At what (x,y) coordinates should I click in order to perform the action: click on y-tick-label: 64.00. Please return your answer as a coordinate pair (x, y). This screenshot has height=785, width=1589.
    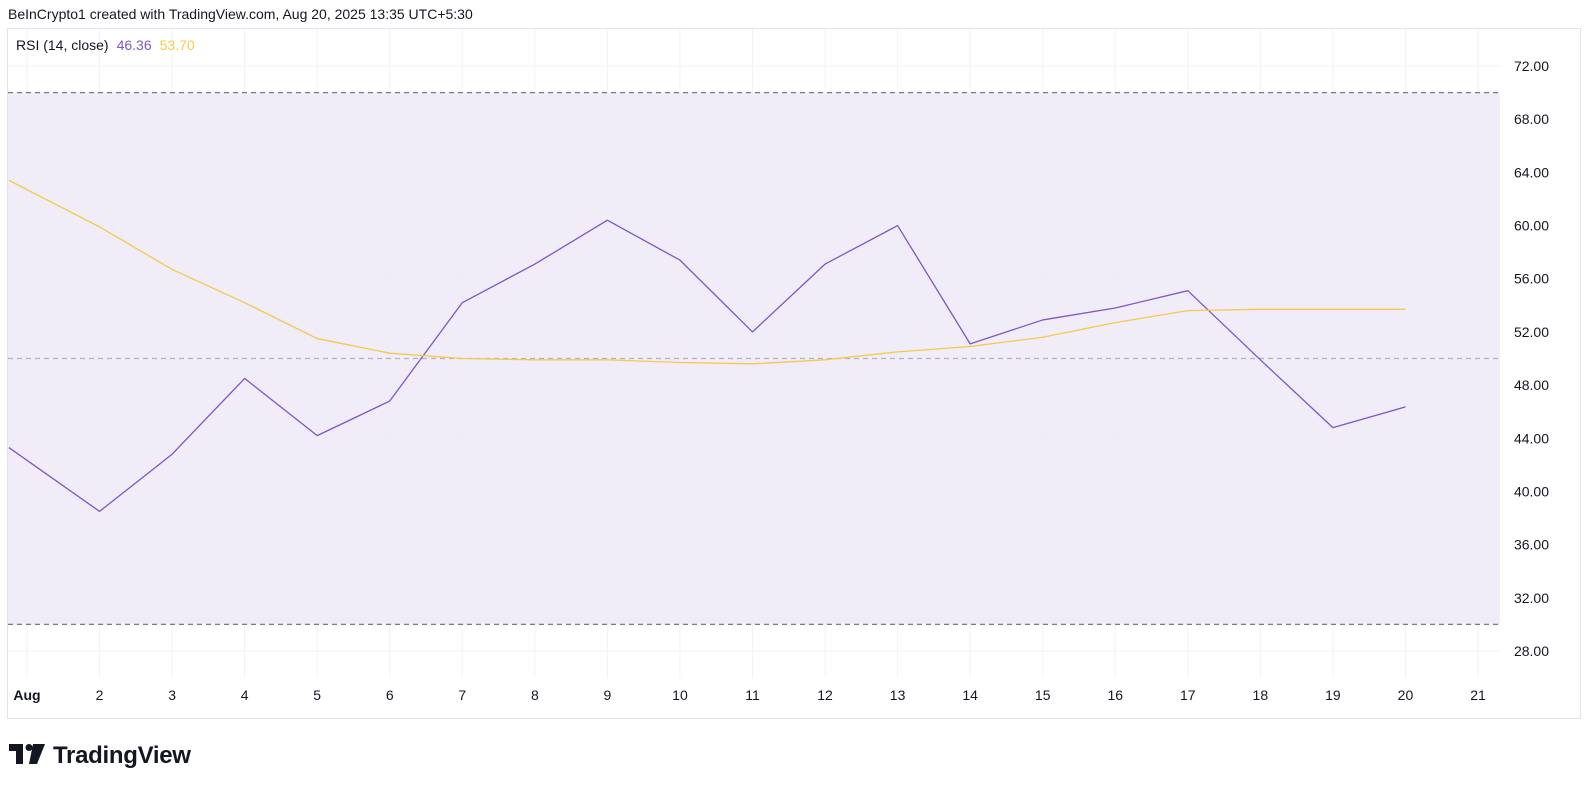
    Looking at the image, I should click on (1531, 172).